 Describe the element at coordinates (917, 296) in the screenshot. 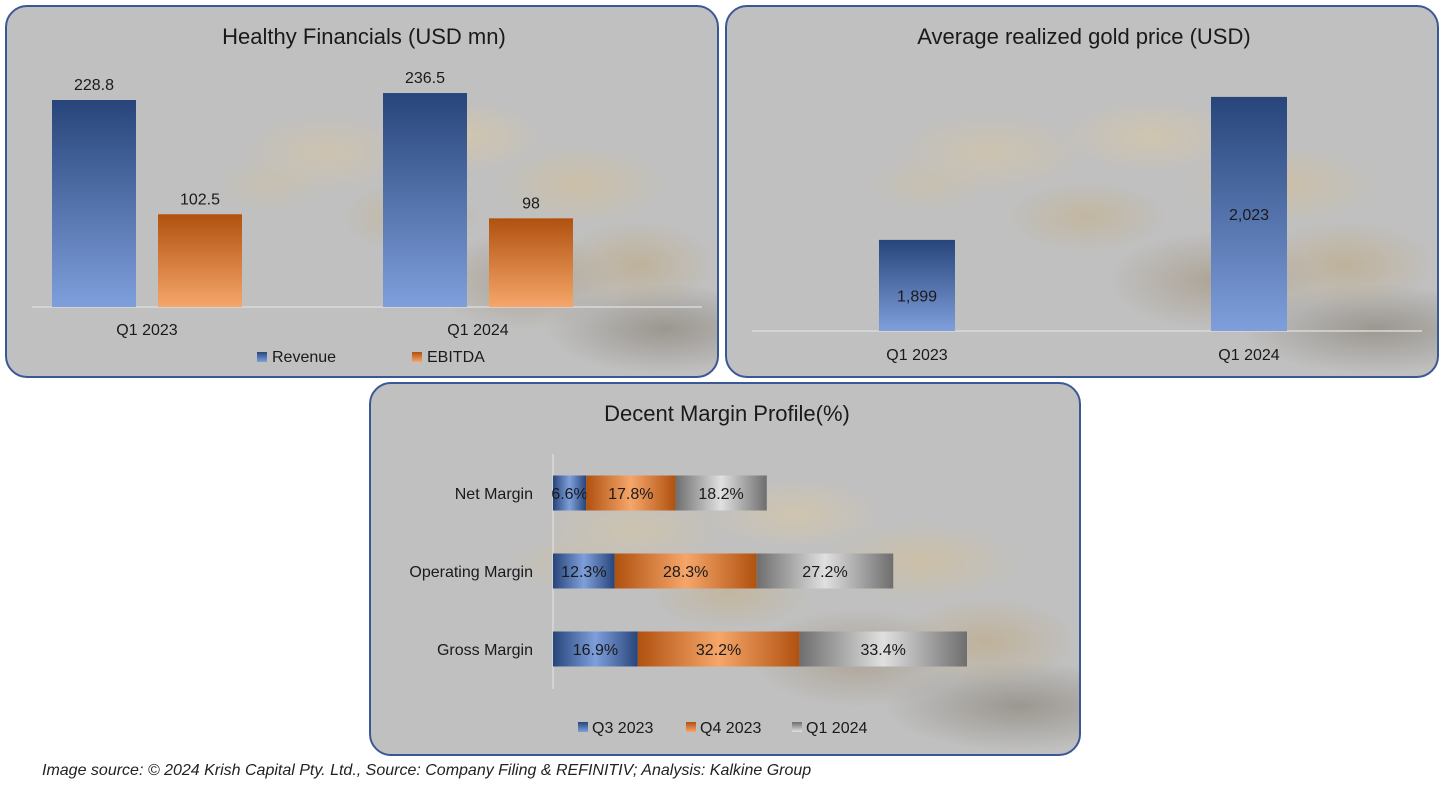

I see `data-label: 1,899` at that location.